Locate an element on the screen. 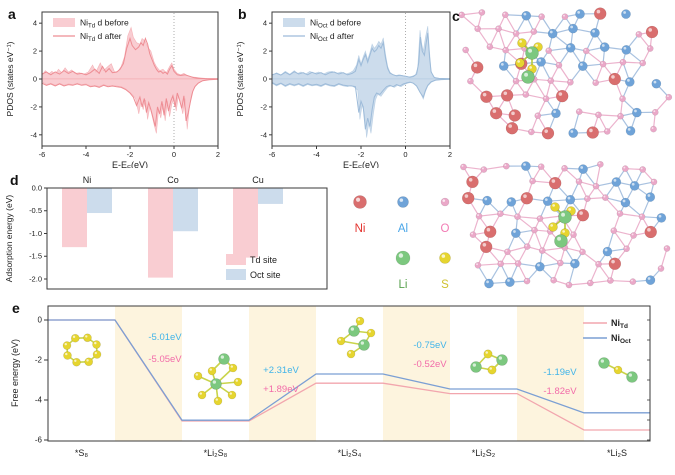  x-tick-label: -2 is located at coordinates (361, 154).